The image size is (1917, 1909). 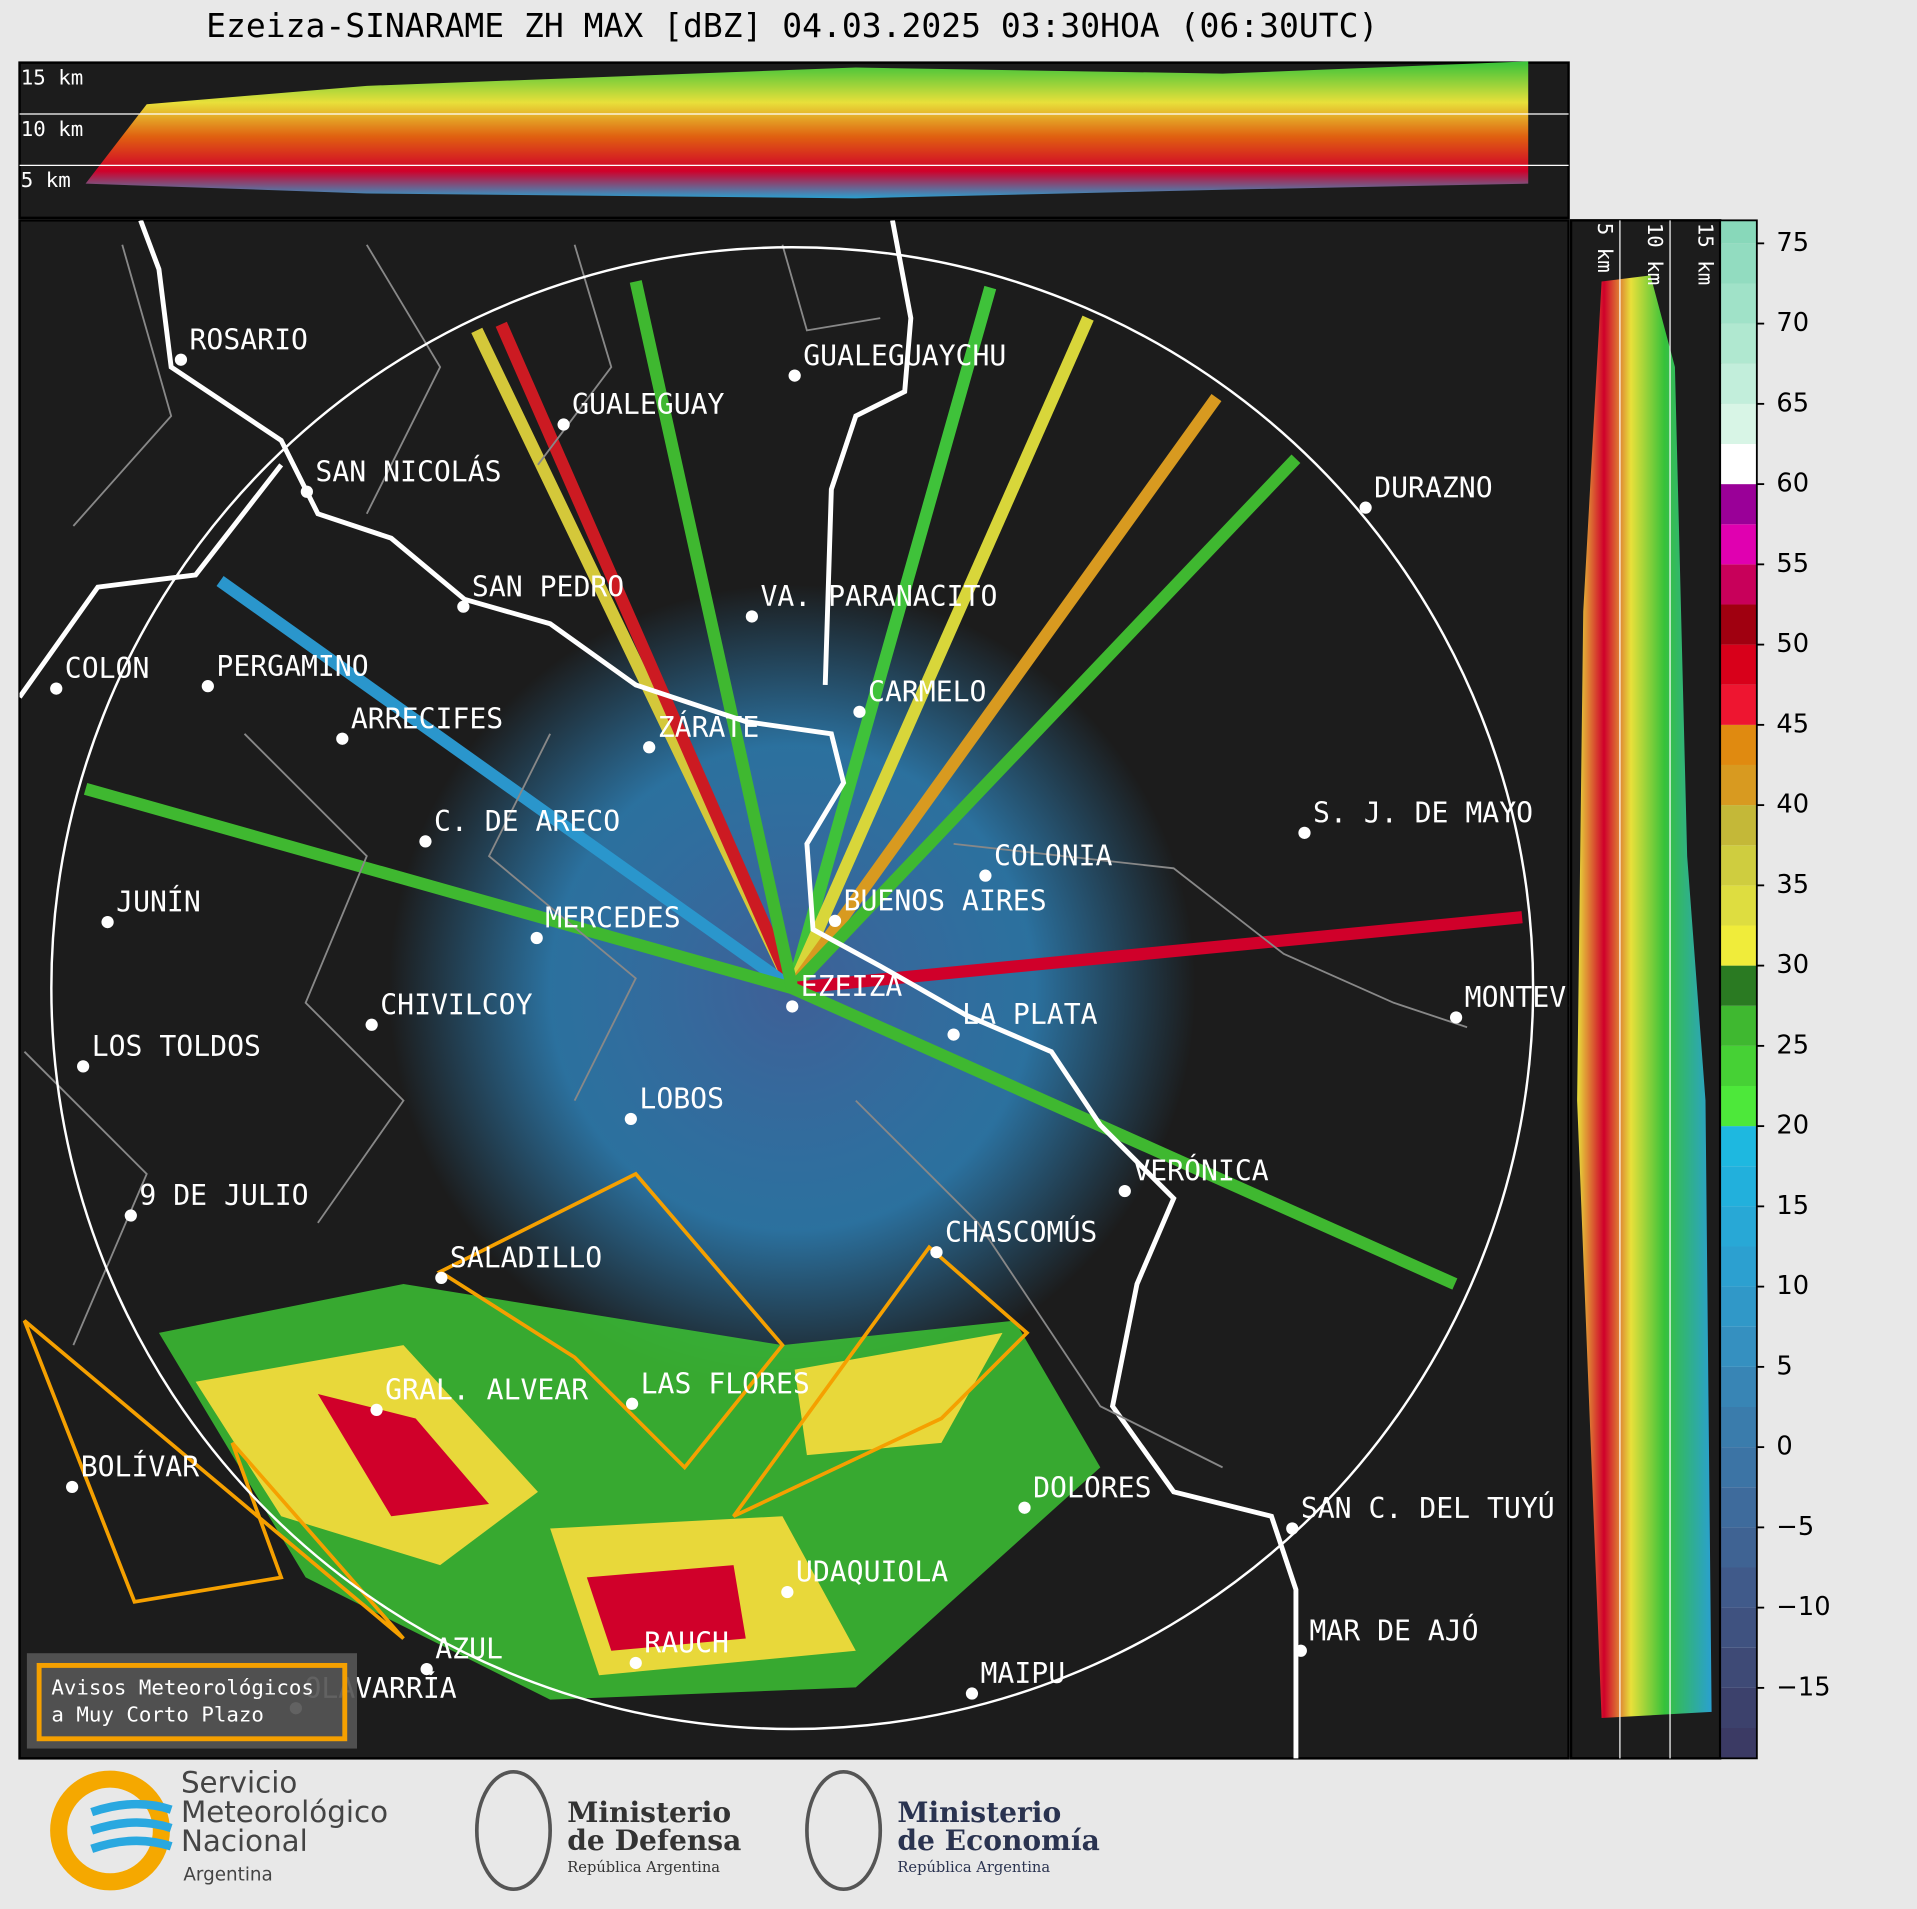 What do you see at coordinates (1029, 1014) in the screenshot?
I see `city-label: LA PLATA` at bounding box center [1029, 1014].